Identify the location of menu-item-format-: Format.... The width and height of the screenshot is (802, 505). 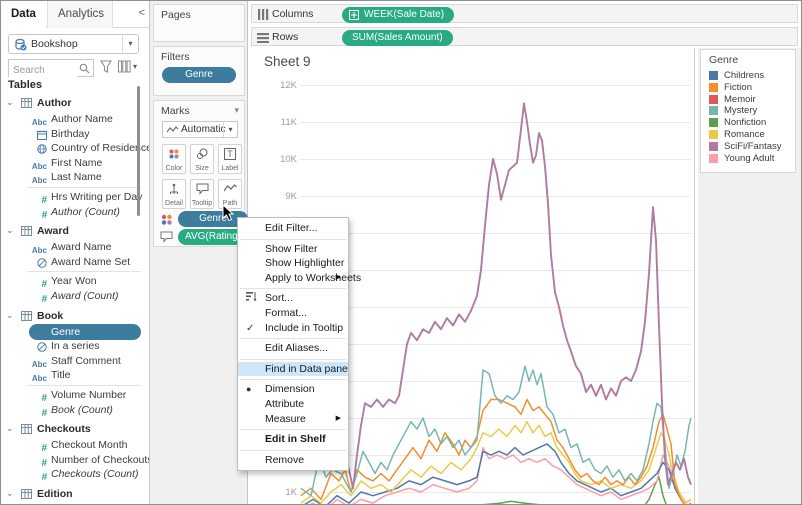
(293, 313).